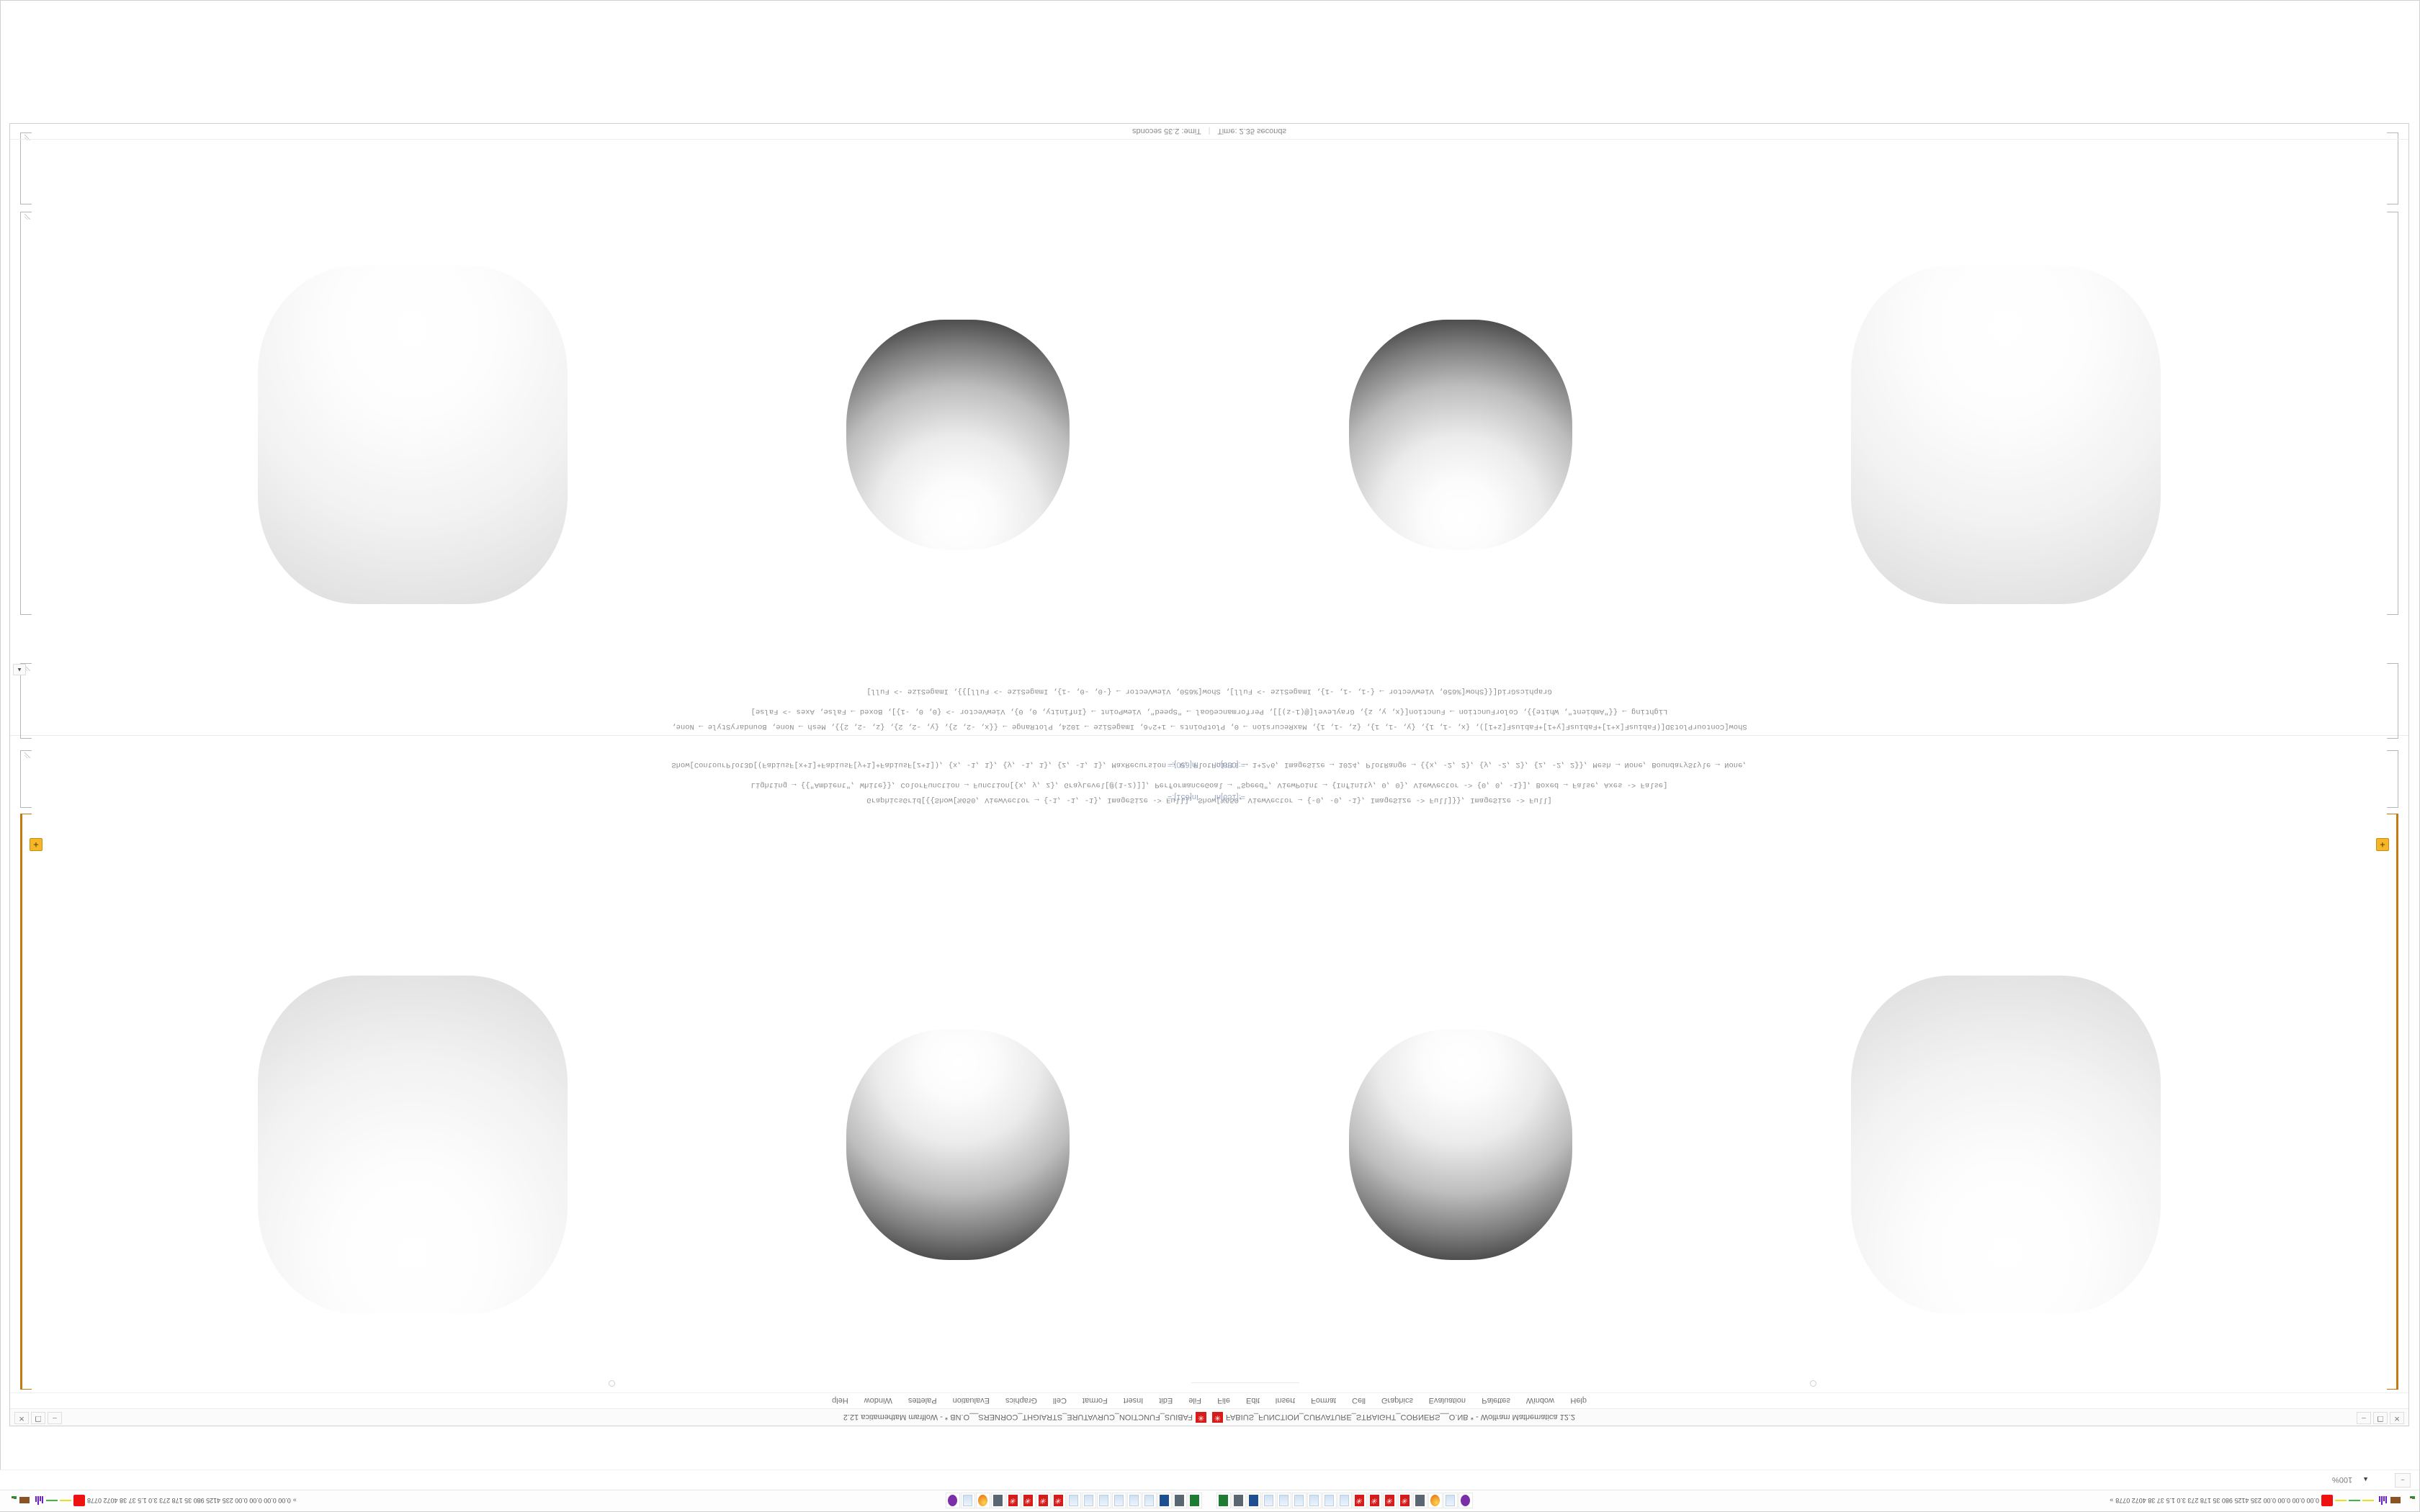 The height and width of the screenshot is (1512, 2420). I want to click on cell-bracket-selected, so click(26, 1102).